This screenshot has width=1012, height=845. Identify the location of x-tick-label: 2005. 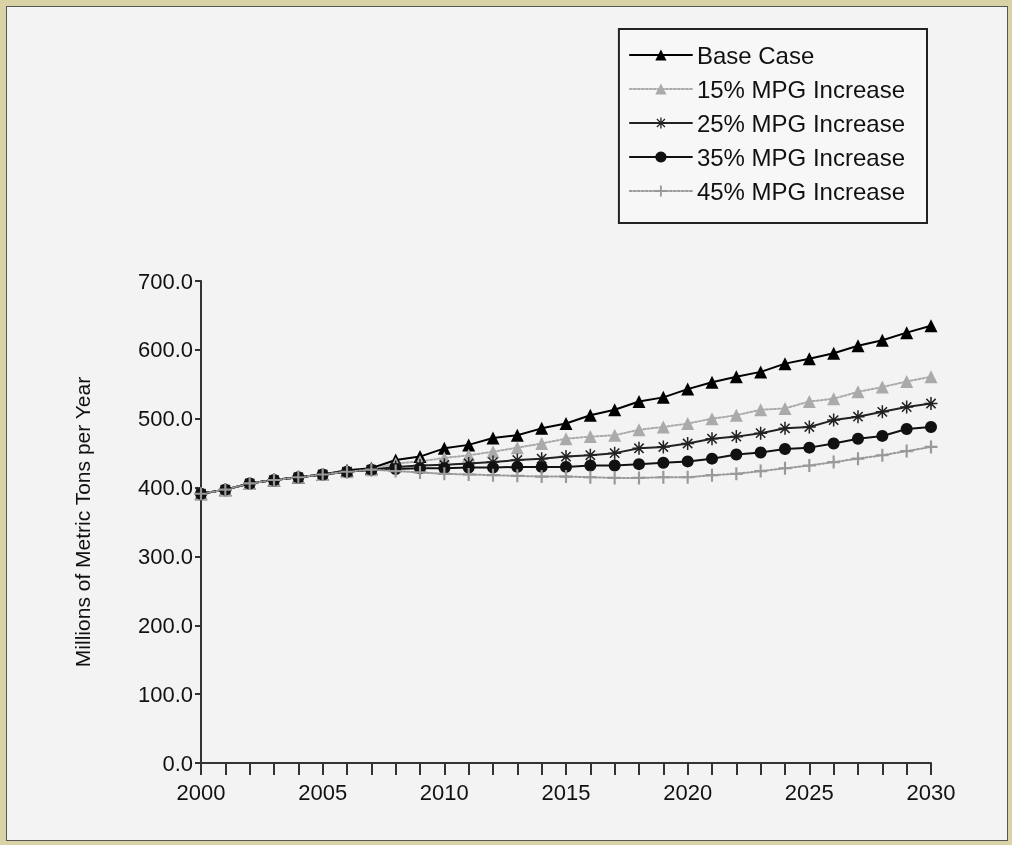
(323, 792).